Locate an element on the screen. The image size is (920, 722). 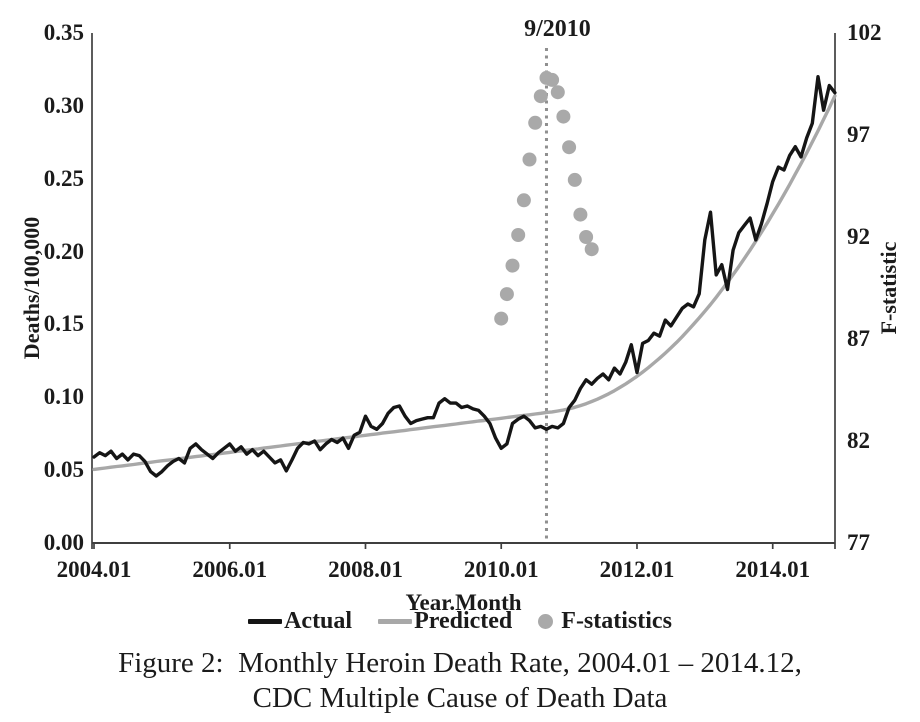
x-tick-label: 2008.01 is located at coordinates (365, 569).